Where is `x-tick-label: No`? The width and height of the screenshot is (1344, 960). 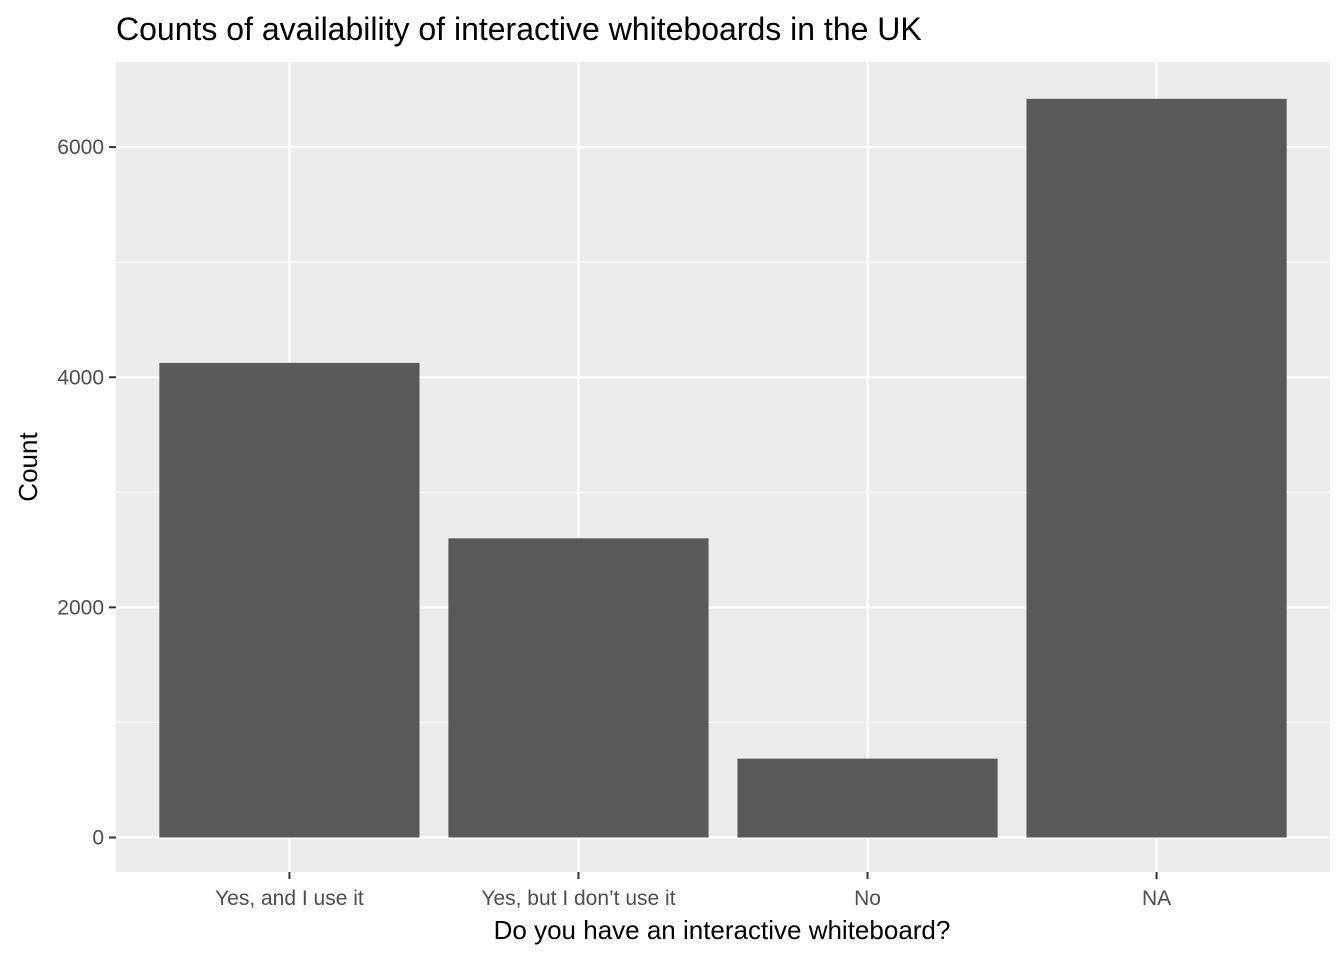 x-tick-label: No is located at coordinates (867, 898).